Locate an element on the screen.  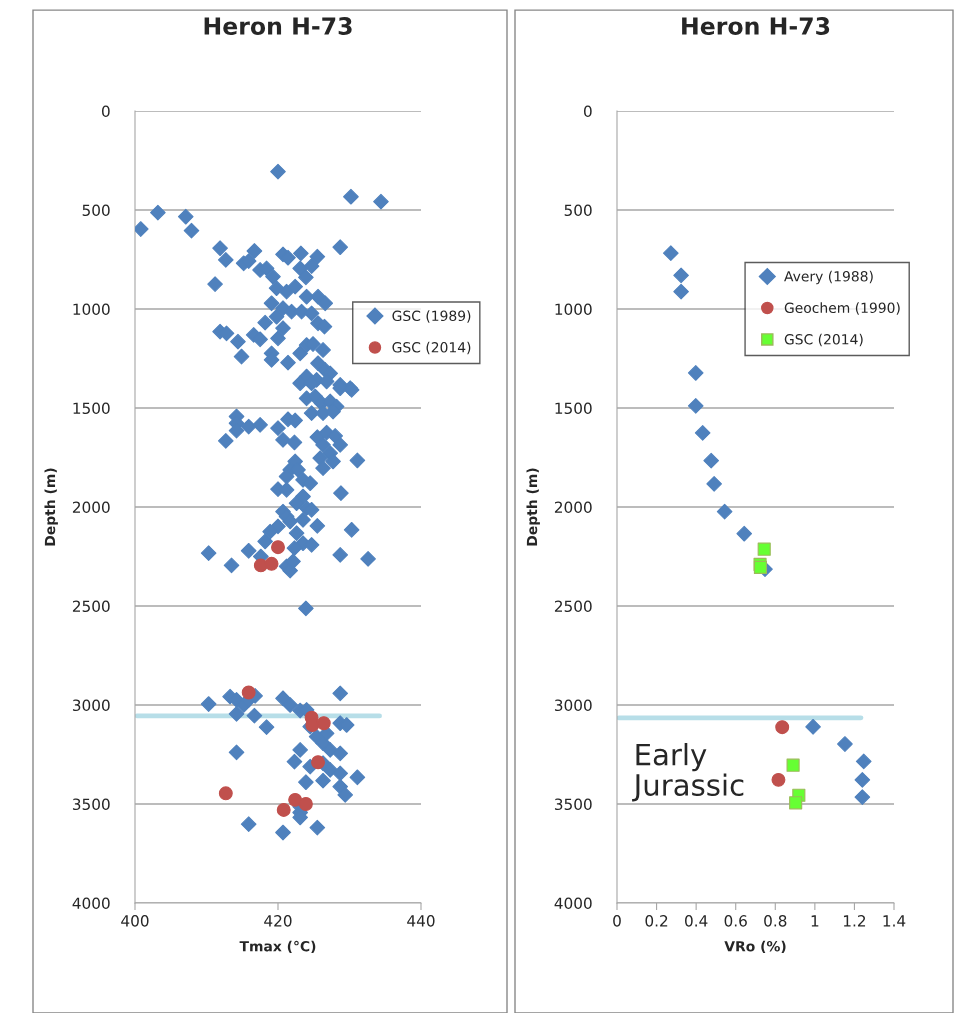
legend-label: Avery (1988) is located at coordinates (828, 277).